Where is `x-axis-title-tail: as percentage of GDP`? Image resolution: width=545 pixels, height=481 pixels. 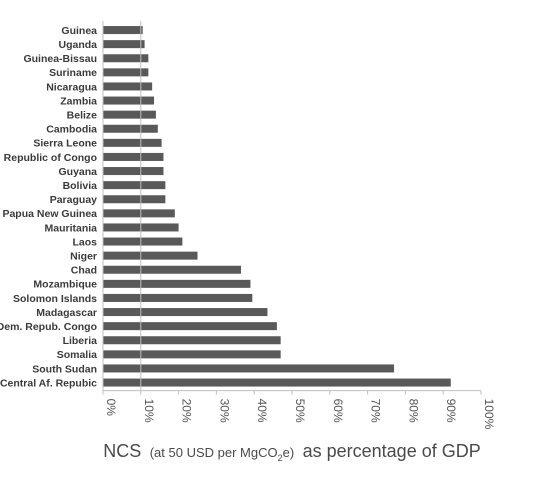
x-axis-title-tail: as percentage of GDP is located at coordinates (392, 451).